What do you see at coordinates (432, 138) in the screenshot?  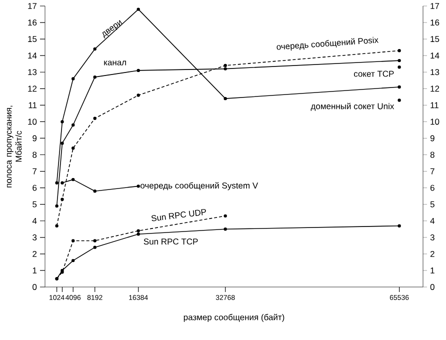 I see `y2-tick-label: 9` at bounding box center [432, 138].